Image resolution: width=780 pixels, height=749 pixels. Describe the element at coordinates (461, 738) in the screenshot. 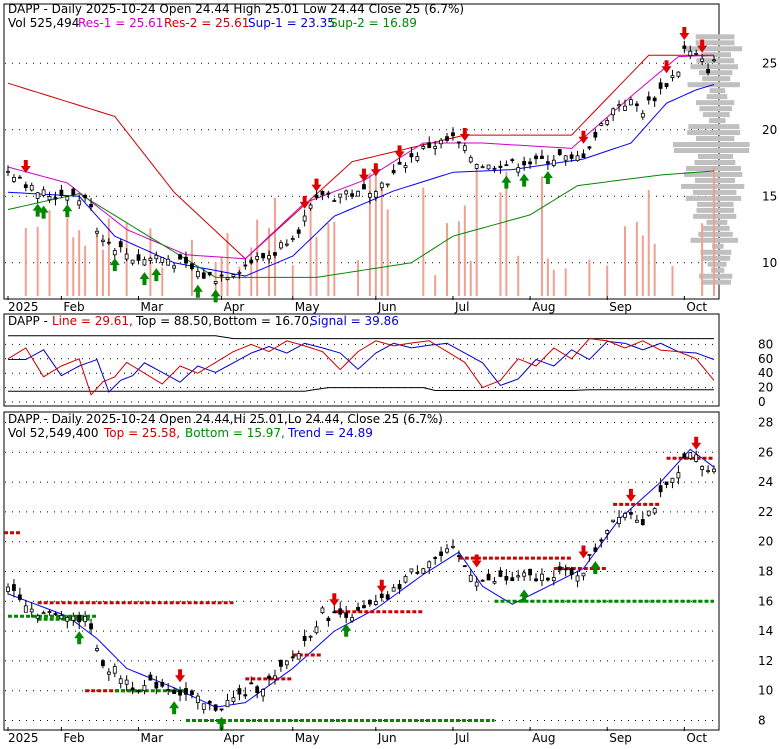

I see `bottom-x-tick-label: Jul` at that location.